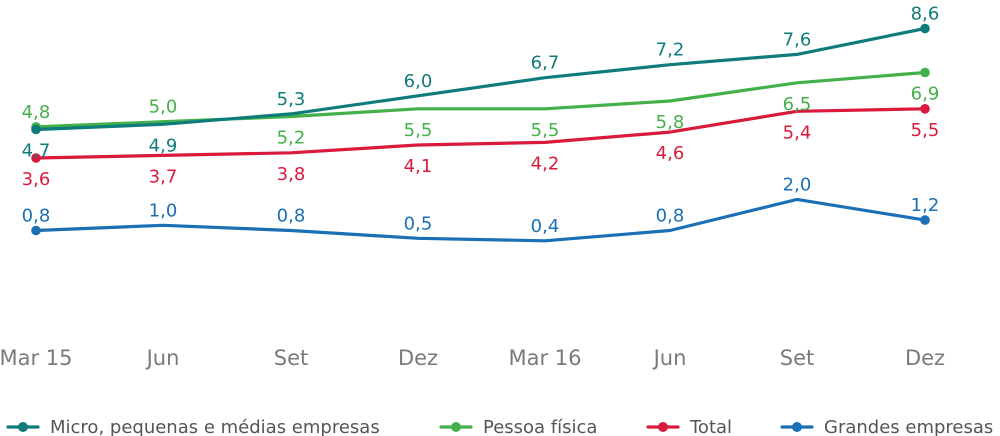 The width and height of the screenshot is (1000, 436). What do you see at coordinates (36, 358) in the screenshot?
I see `x-tick-label: Mar 15` at bounding box center [36, 358].